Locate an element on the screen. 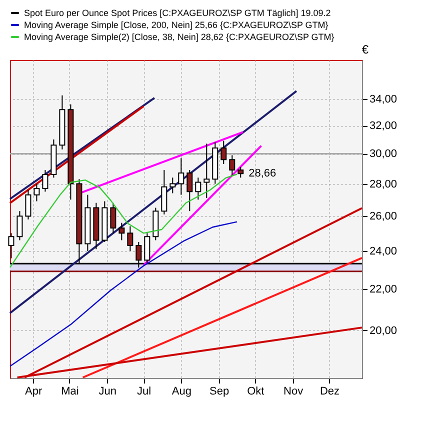 The height and width of the screenshot is (438, 436). y-tick-label: 30,00 is located at coordinates (384, 154).